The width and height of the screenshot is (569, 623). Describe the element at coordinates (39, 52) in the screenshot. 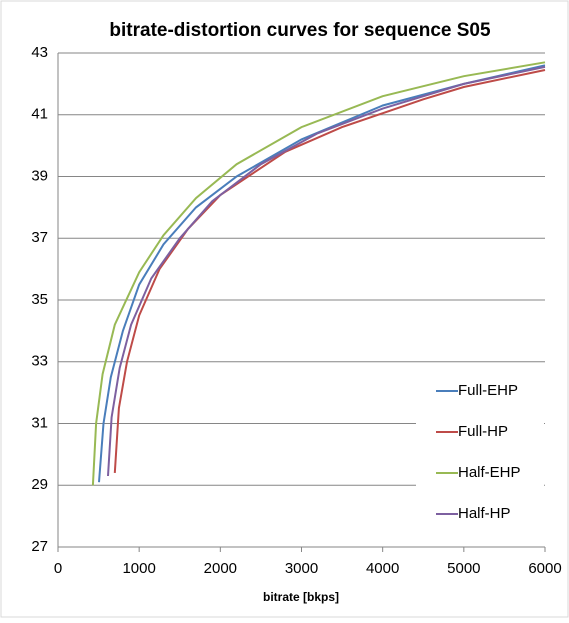

I see `y-tick-label: 43` at that location.